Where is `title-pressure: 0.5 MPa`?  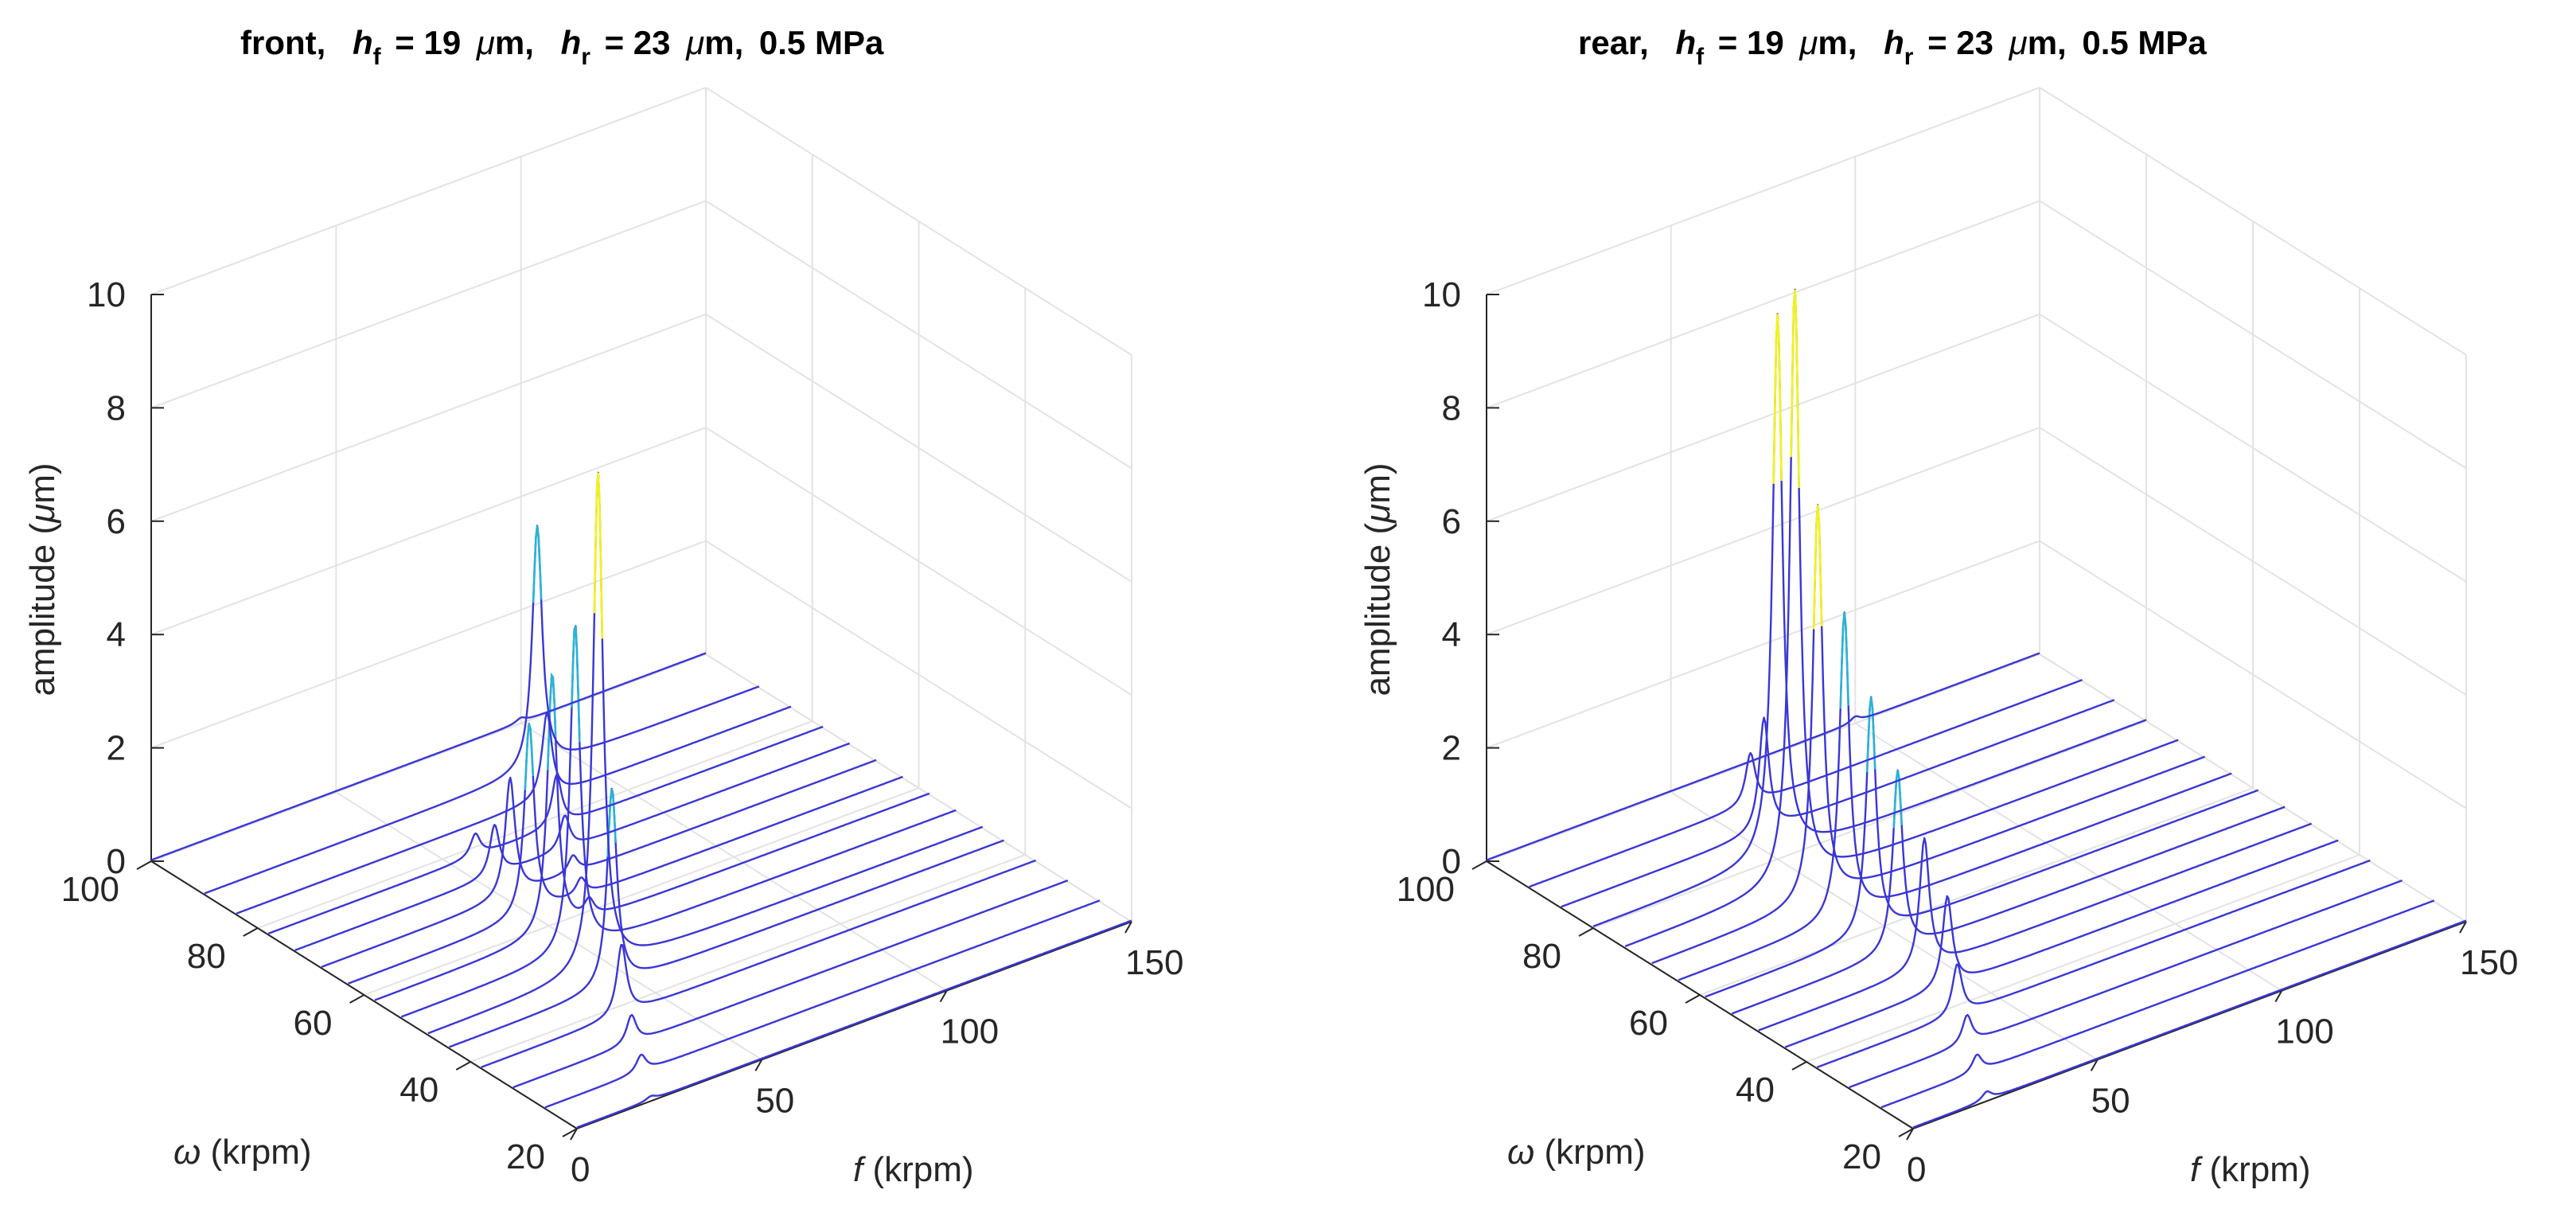 title-pressure: 0.5 MPa is located at coordinates (2144, 42).